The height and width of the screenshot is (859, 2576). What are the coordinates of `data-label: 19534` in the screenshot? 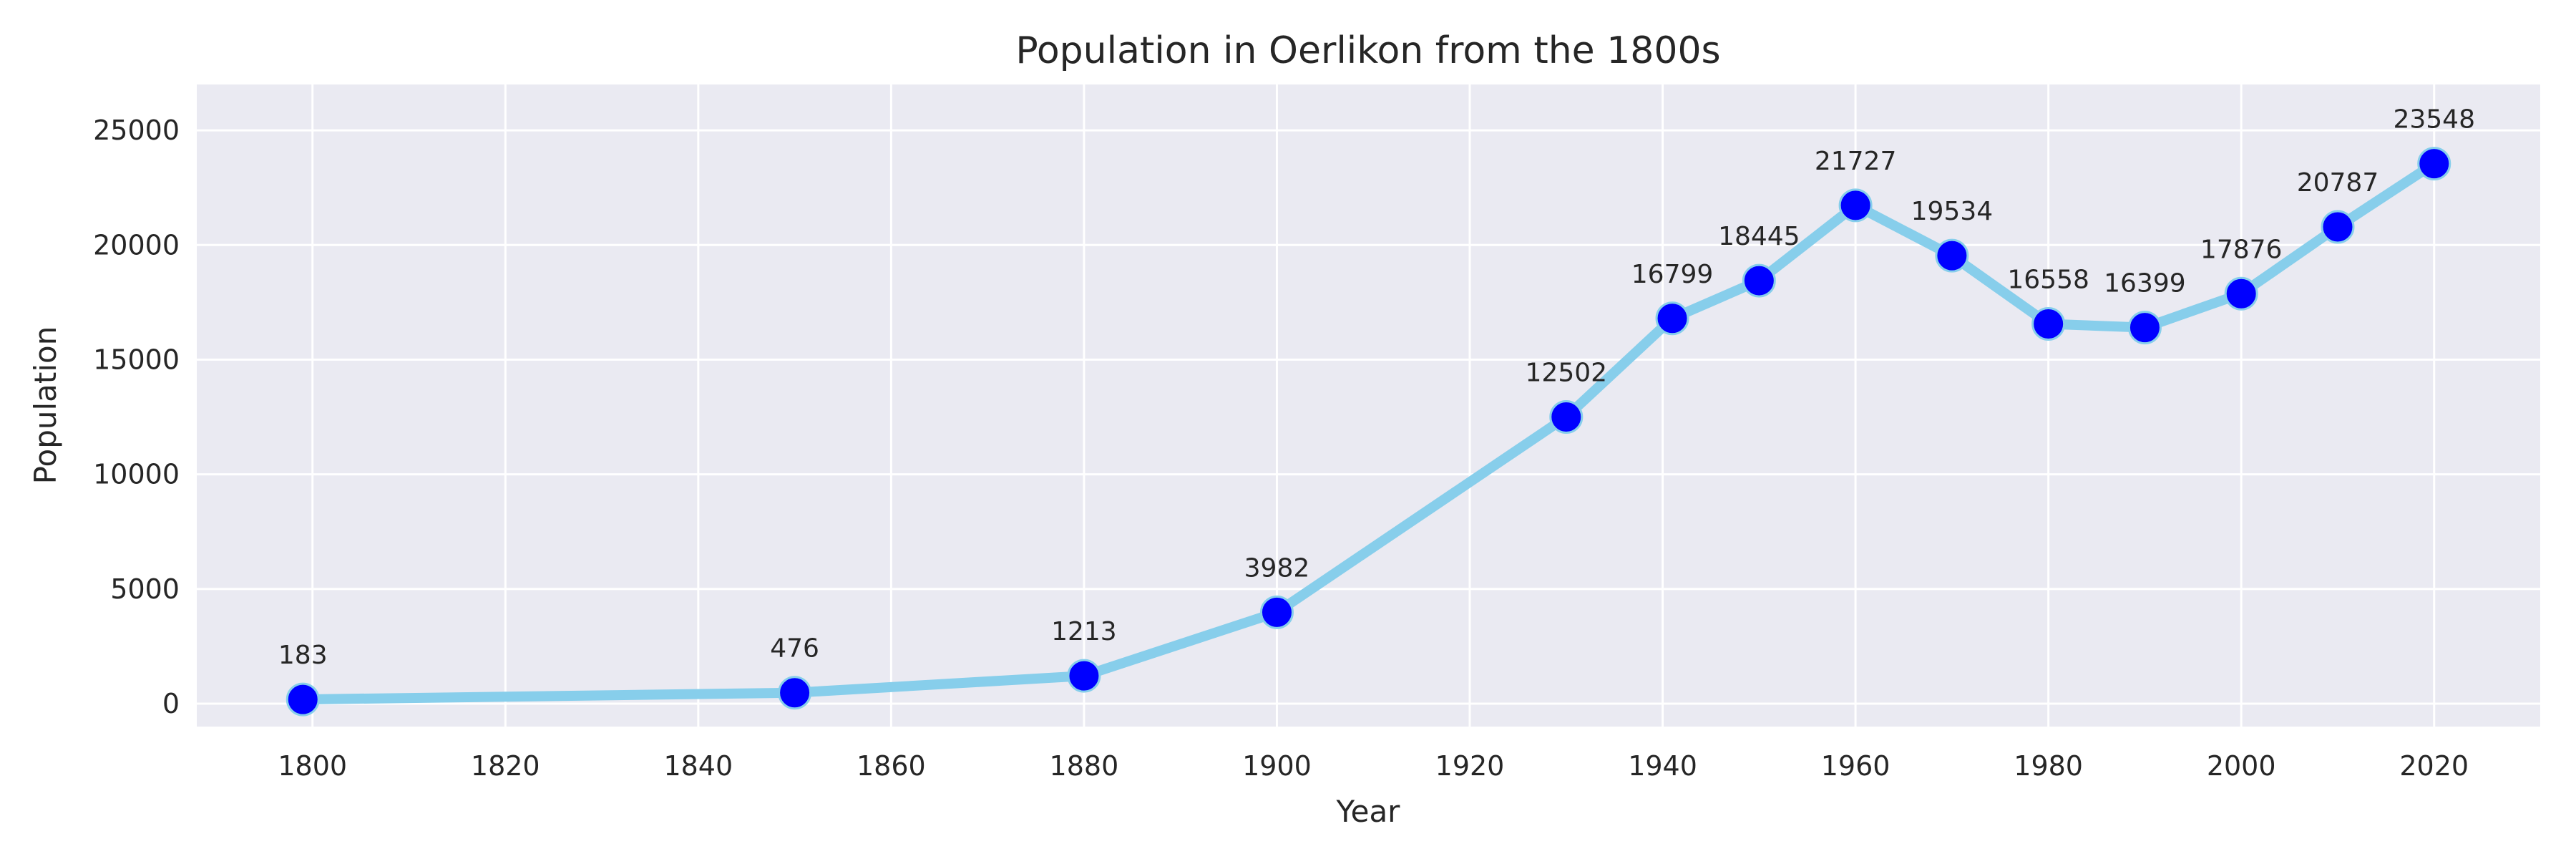 It's located at (1953, 211).